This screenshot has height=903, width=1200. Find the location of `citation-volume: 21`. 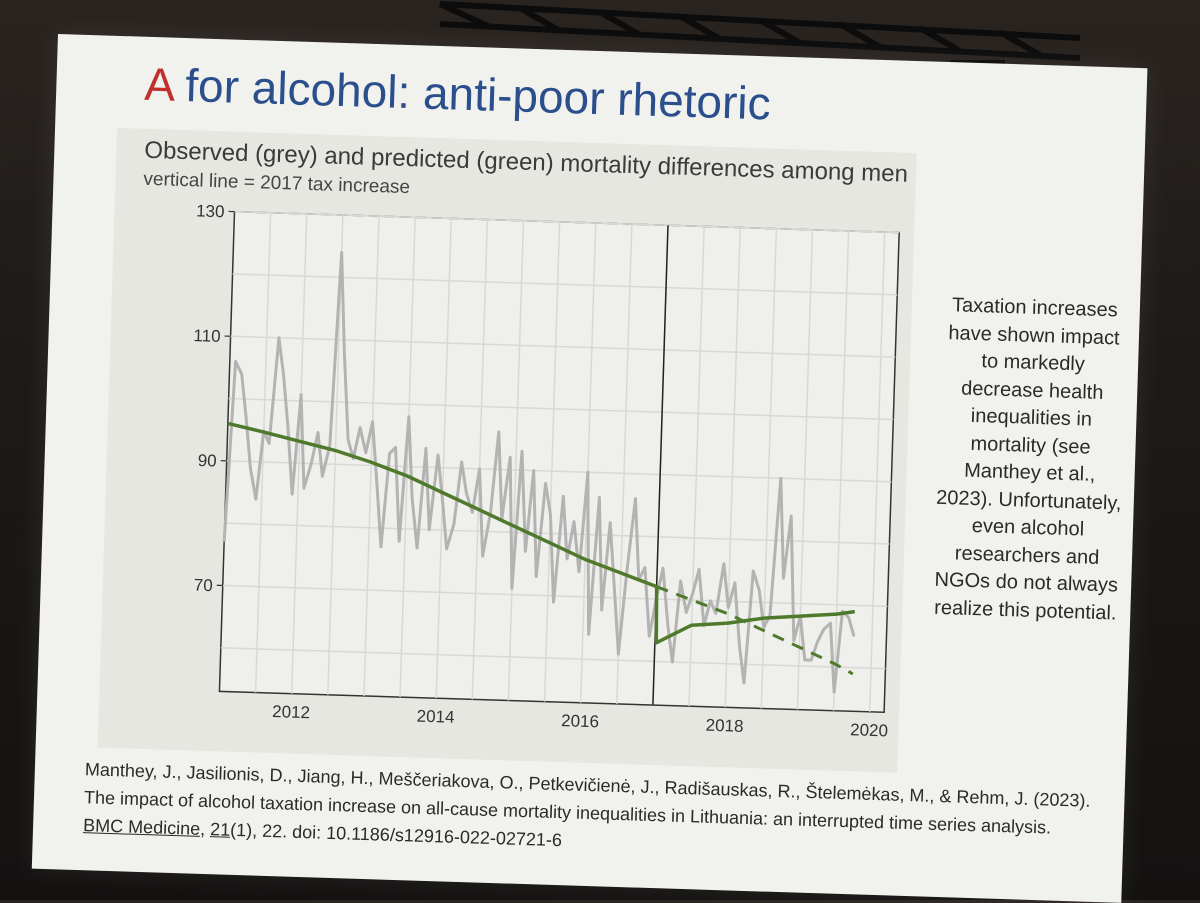

citation-volume: 21 is located at coordinates (220, 829).